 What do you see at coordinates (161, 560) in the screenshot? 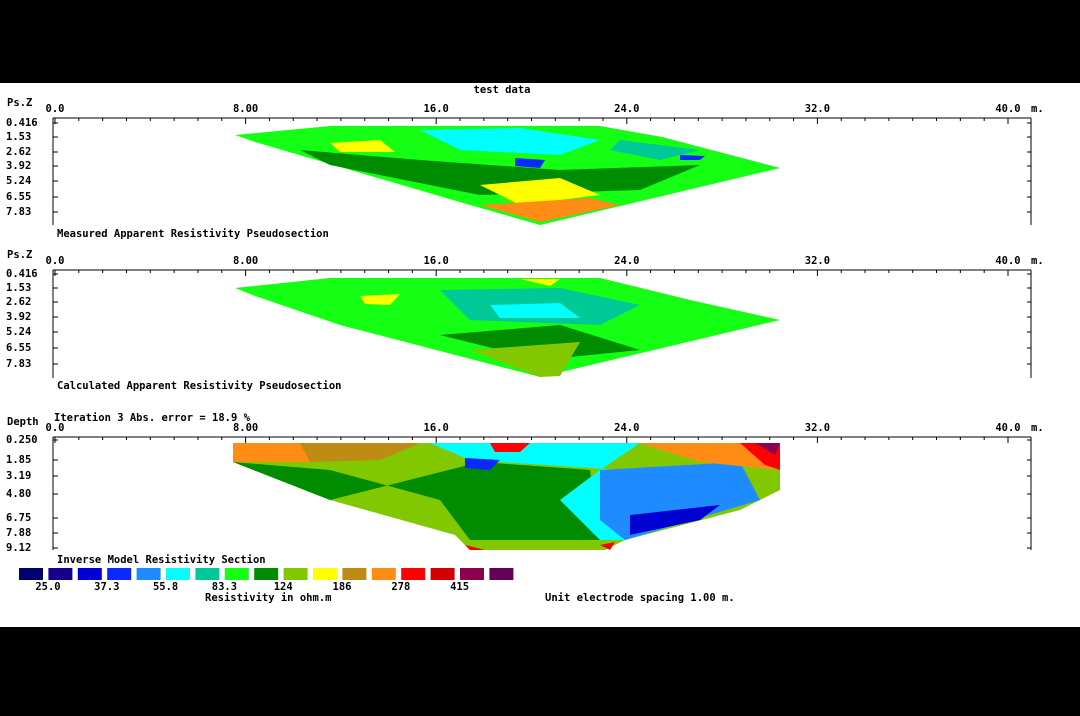
I see `panel-caption: Inverse Model Resistivity Section` at bounding box center [161, 560].